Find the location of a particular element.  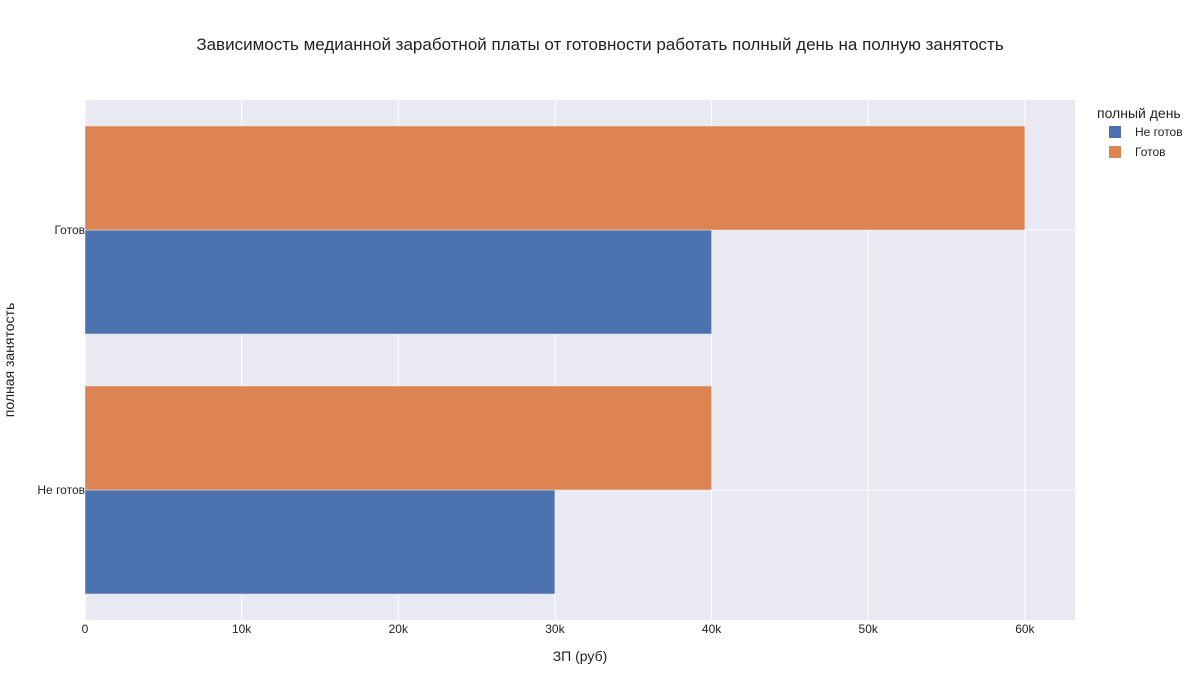

x-tick-label: 10k is located at coordinates (242, 629).